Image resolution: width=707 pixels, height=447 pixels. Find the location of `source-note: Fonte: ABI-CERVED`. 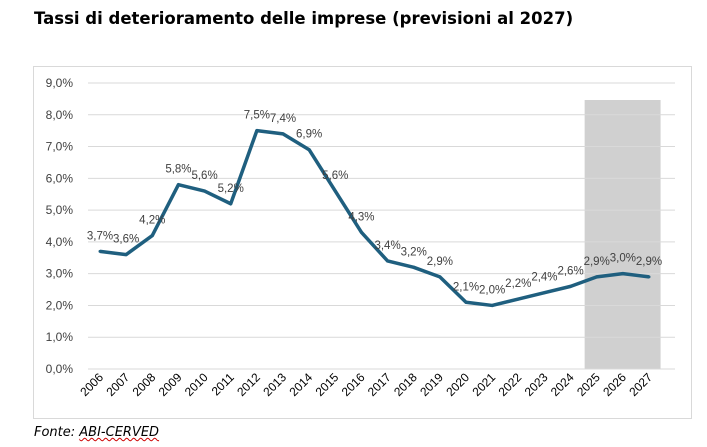

source-note: Fonte: ABI-CERVED is located at coordinates (96, 432).